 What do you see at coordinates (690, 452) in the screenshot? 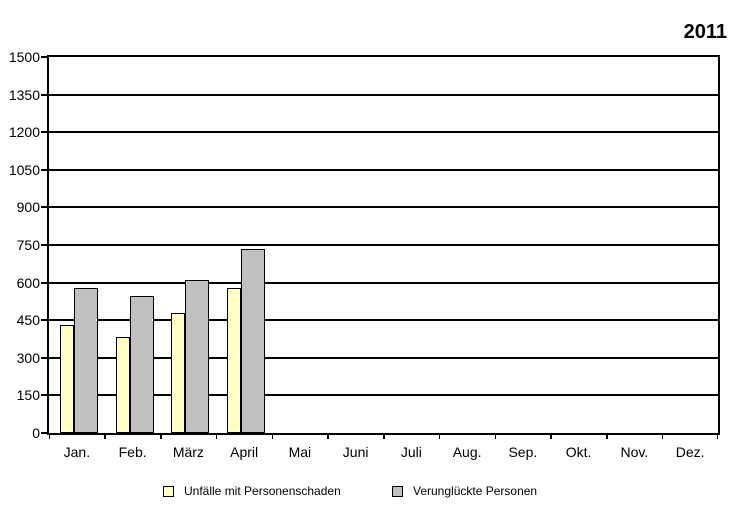
I see `x-axis-label-dez: Dez.` at bounding box center [690, 452].